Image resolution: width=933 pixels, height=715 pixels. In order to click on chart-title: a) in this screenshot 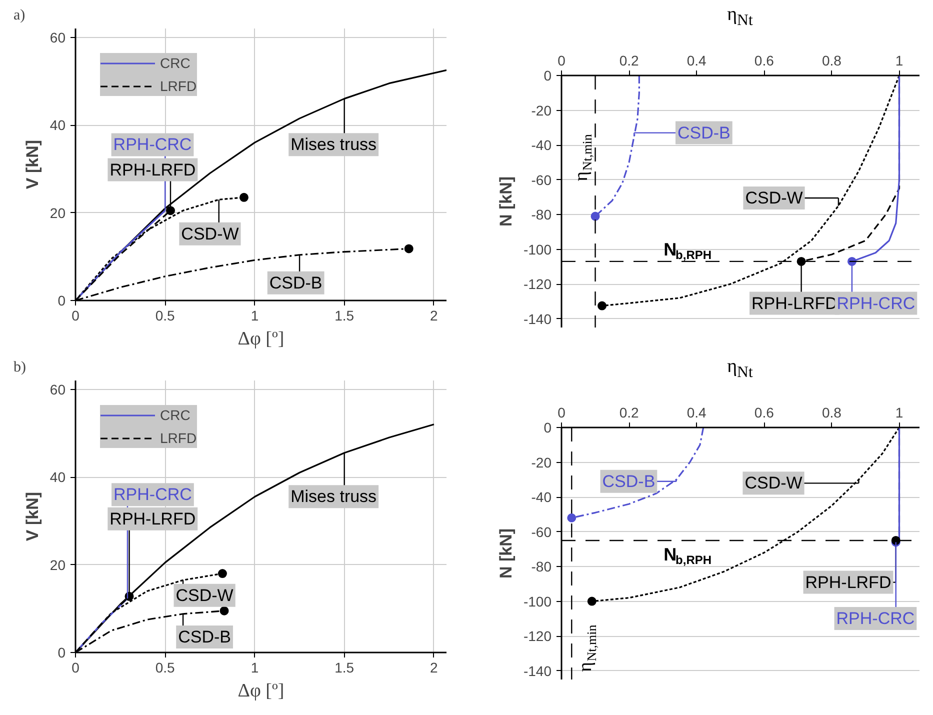, I will do `click(20, 16)`.